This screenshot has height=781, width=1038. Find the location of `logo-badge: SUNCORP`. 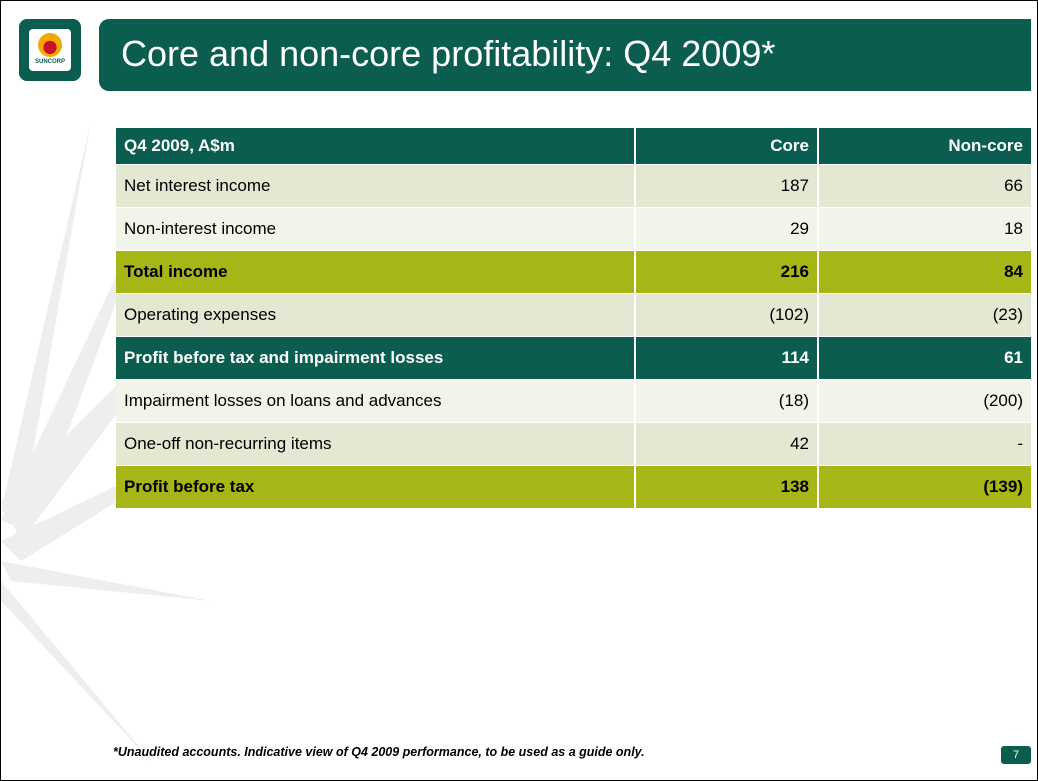

logo-badge: SUNCORP is located at coordinates (50, 50).